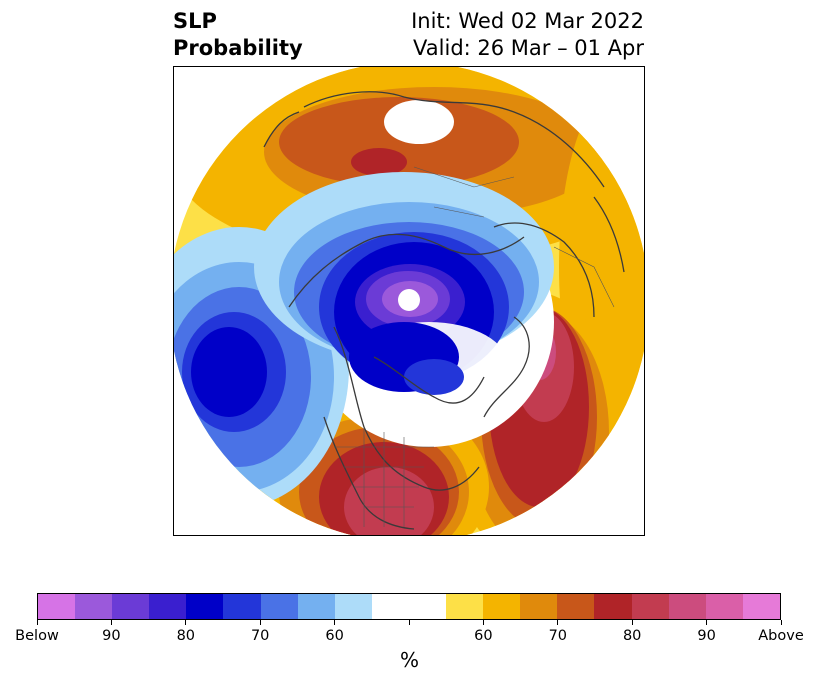 The height and width of the screenshot is (686, 819). Describe the element at coordinates (229, 372) in the screenshot. I see `field-below-strong-west` at that location.